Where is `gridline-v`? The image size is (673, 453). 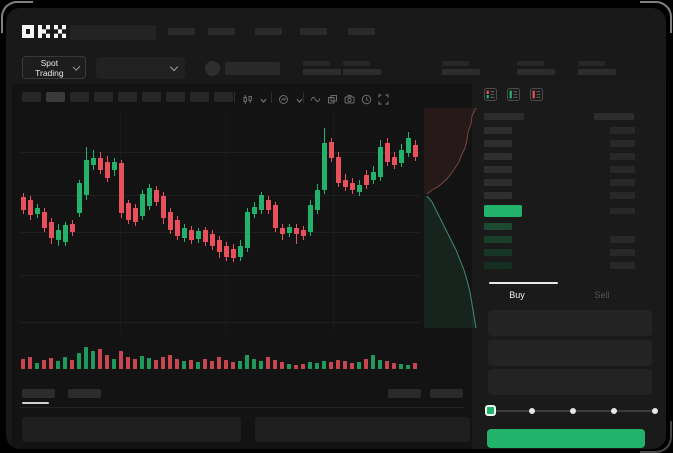 gridline-v is located at coordinates (333, 222).